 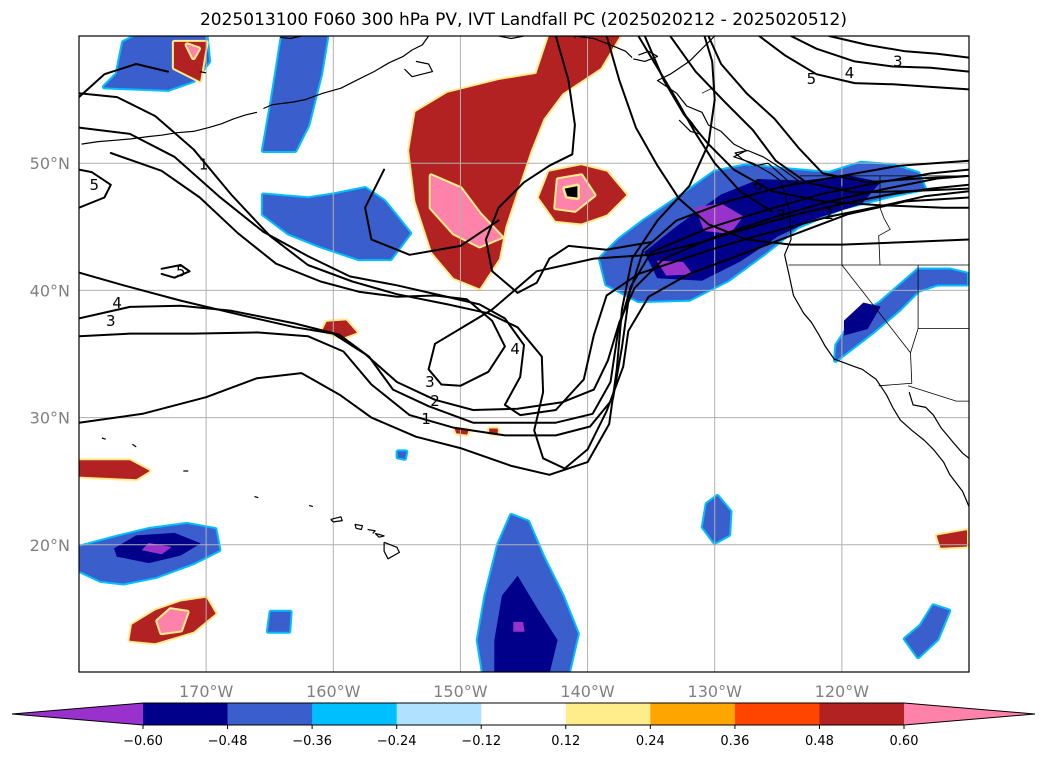 I want to click on colorbar-tick-label: −0.60, so click(x=143, y=741).